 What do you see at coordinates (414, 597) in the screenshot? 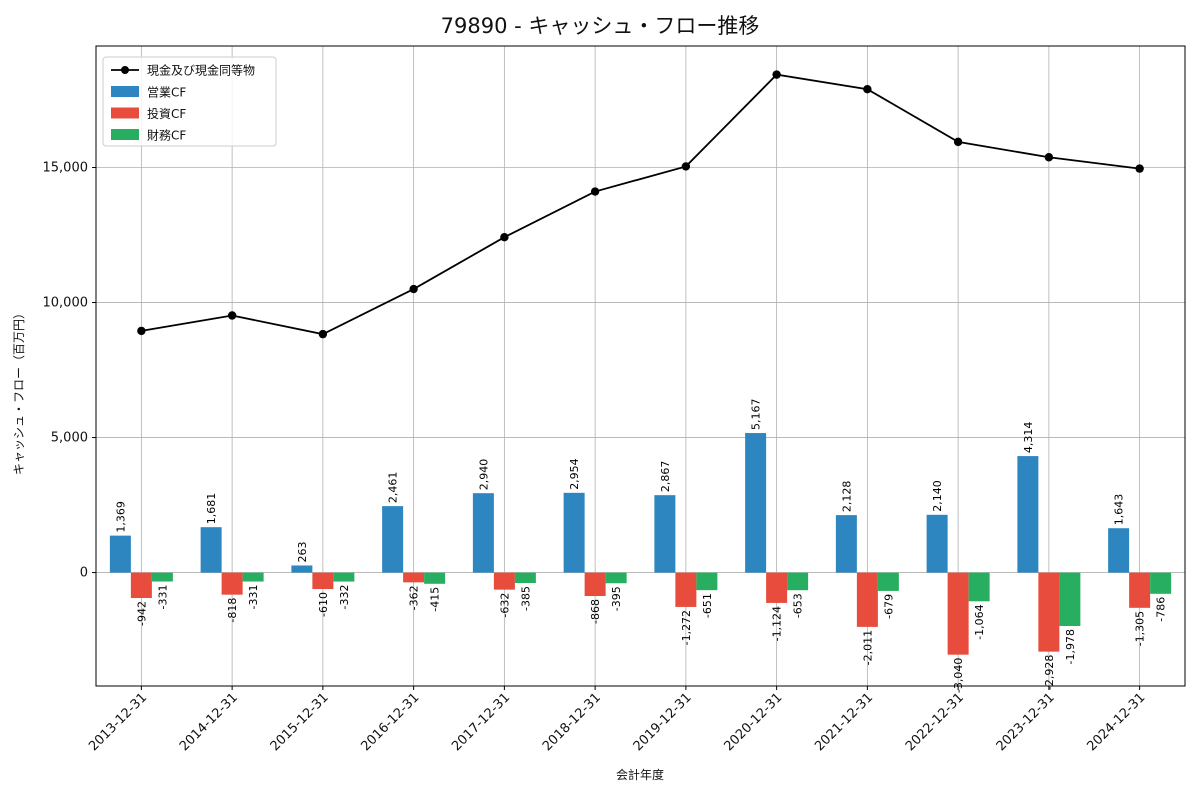
I see `bar-label-投資CF-2016-12-31: -362` at bounding box center [414, 597].